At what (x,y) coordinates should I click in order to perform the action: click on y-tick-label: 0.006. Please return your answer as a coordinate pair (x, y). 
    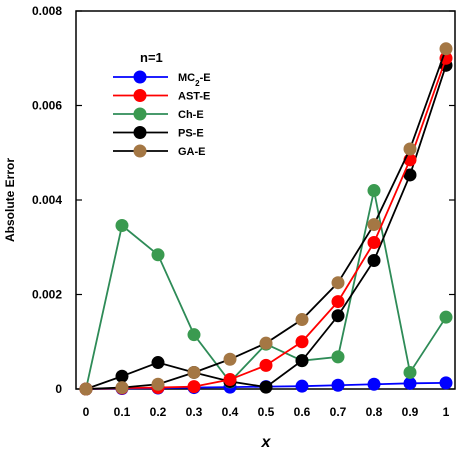
    Looking at the image, I should click on (47, 106).